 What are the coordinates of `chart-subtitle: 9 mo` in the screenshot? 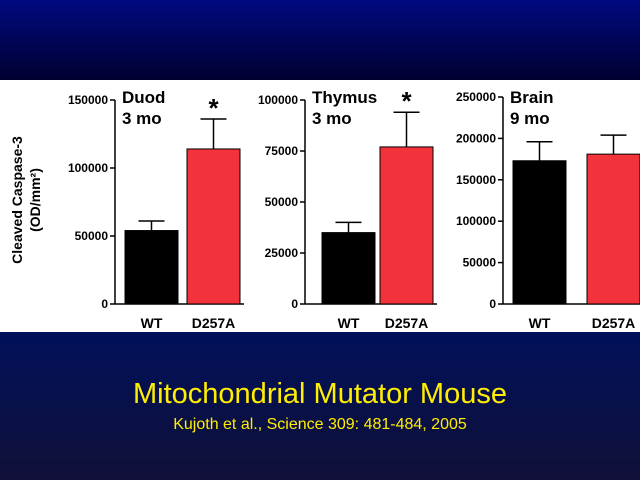 It's located at (530, 118).